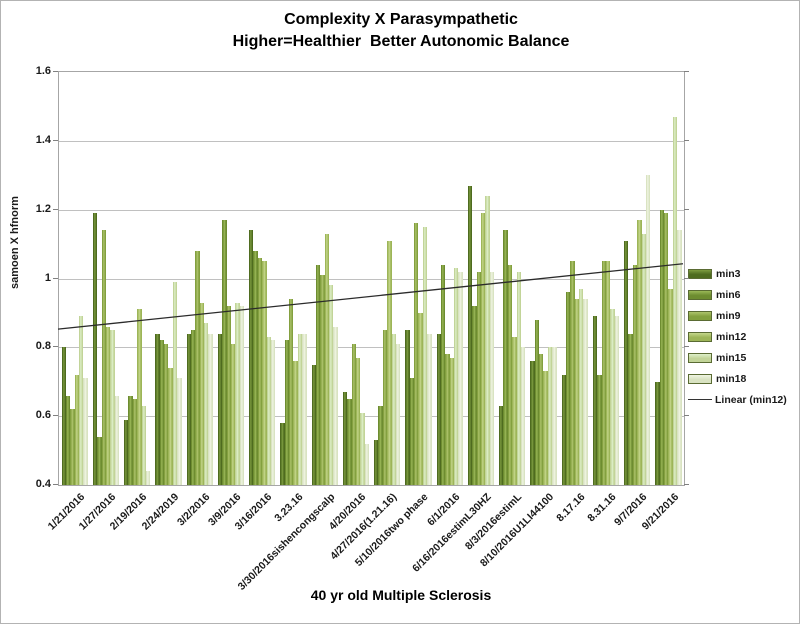  I want to click on y-tick-label: 1, so click(47, 278).